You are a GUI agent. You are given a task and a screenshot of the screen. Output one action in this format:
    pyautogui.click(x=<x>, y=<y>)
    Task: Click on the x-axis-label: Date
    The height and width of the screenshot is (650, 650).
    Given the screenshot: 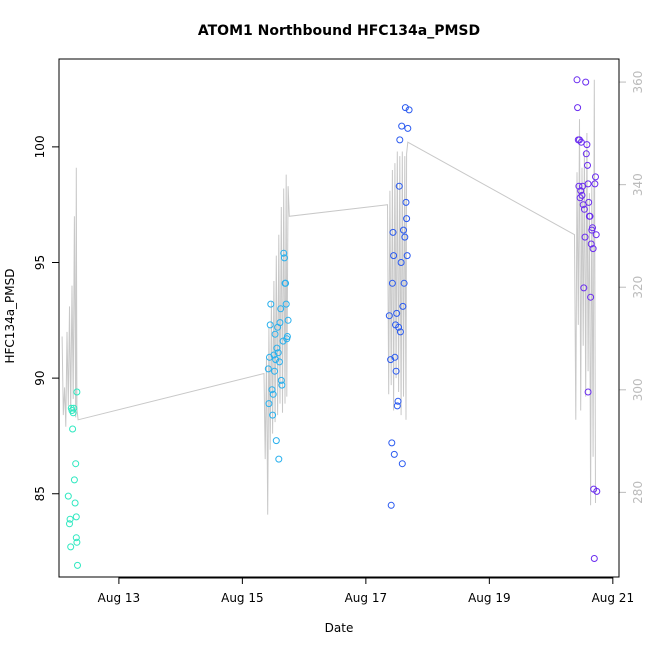 What is the action you would take?
    pyautogui.click(x=339, y=628)
    